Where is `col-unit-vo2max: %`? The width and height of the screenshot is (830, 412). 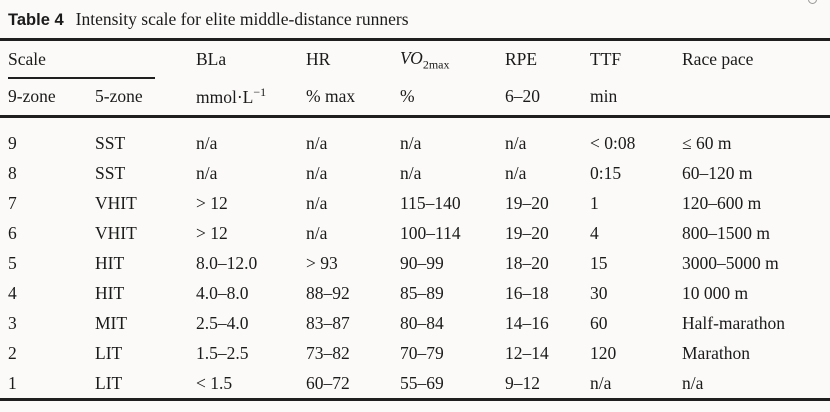
col-unit-vo2max: % is located at coordinates (452, 98).